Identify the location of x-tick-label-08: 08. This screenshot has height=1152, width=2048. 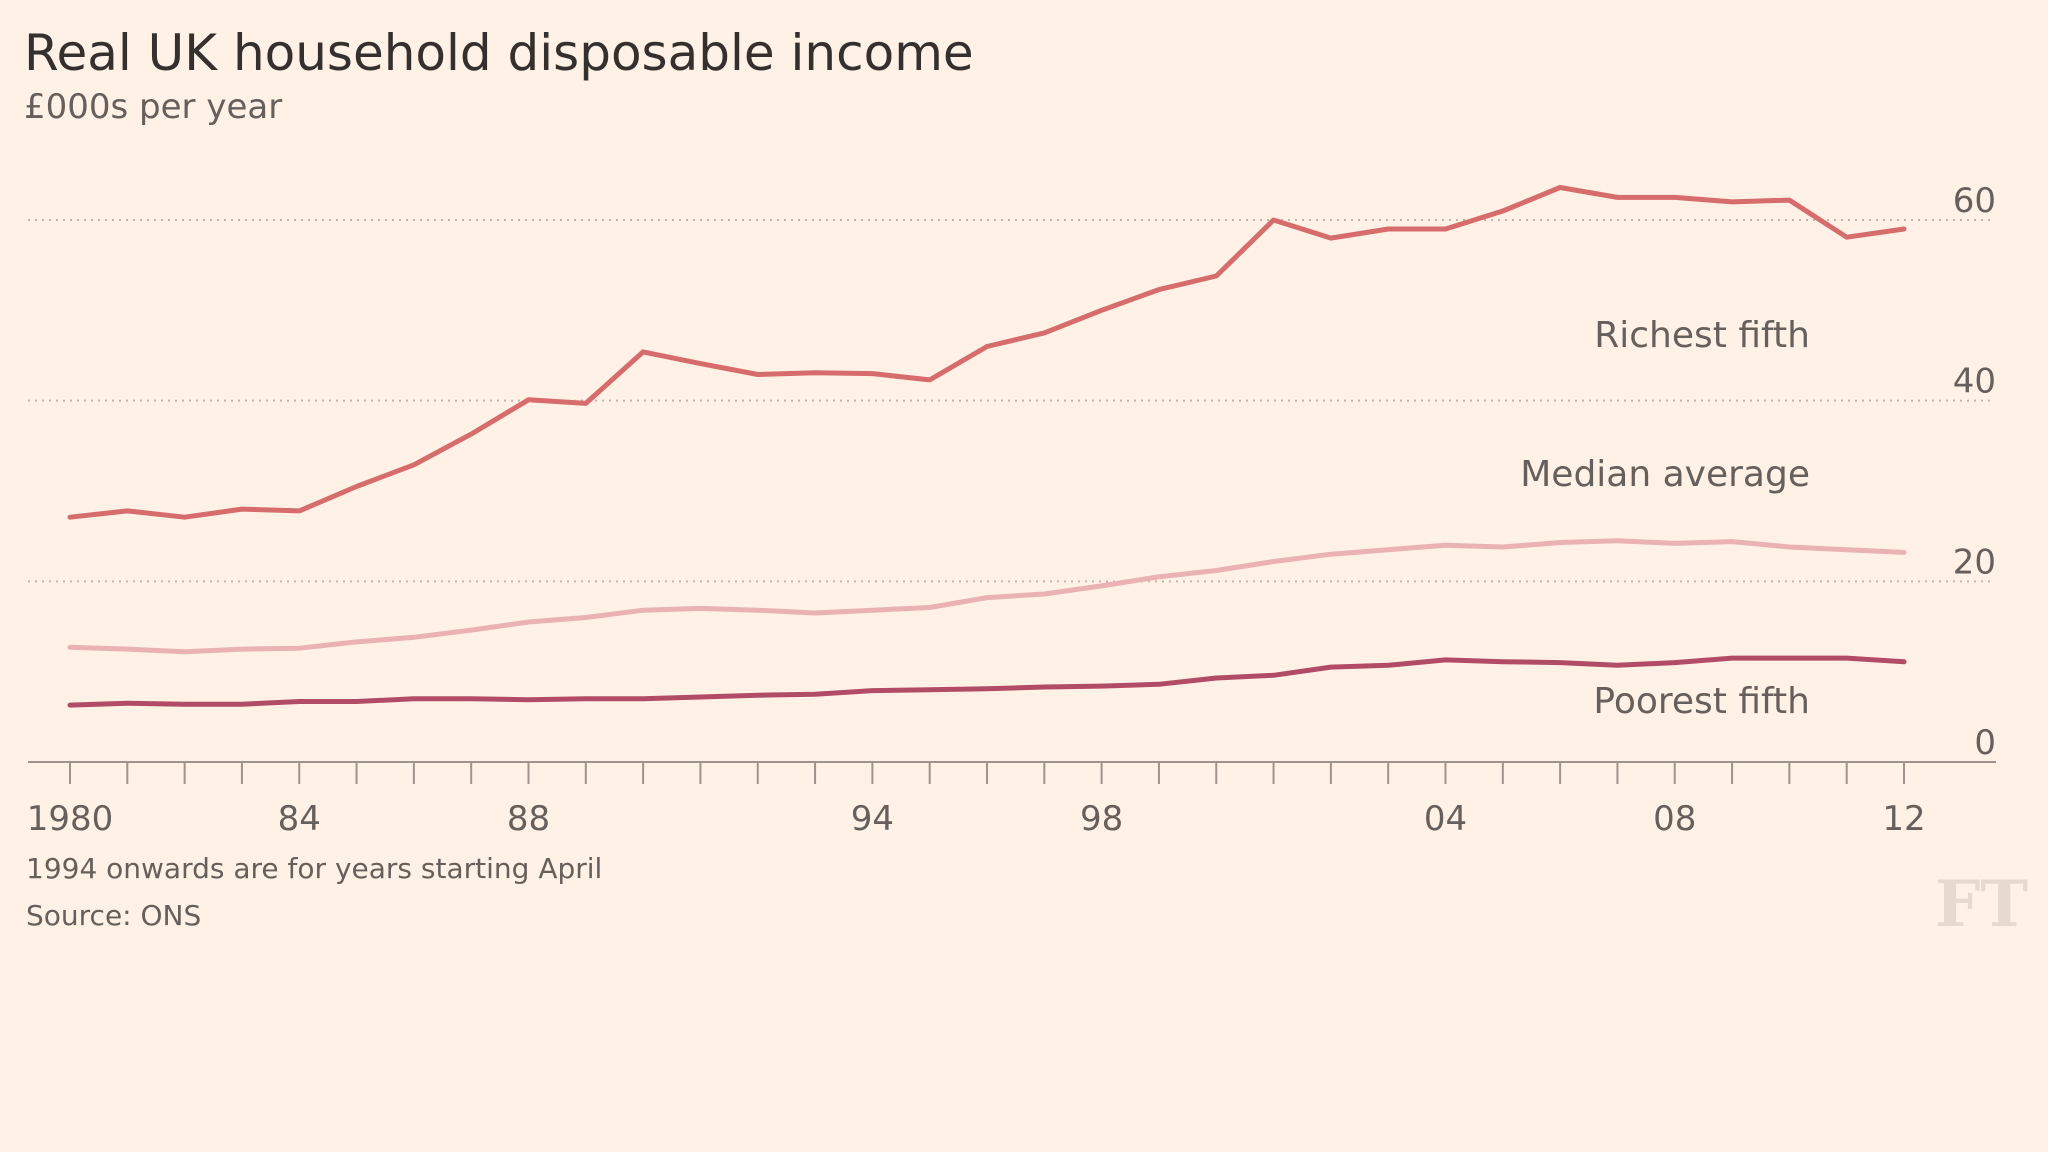
(1674, 819).